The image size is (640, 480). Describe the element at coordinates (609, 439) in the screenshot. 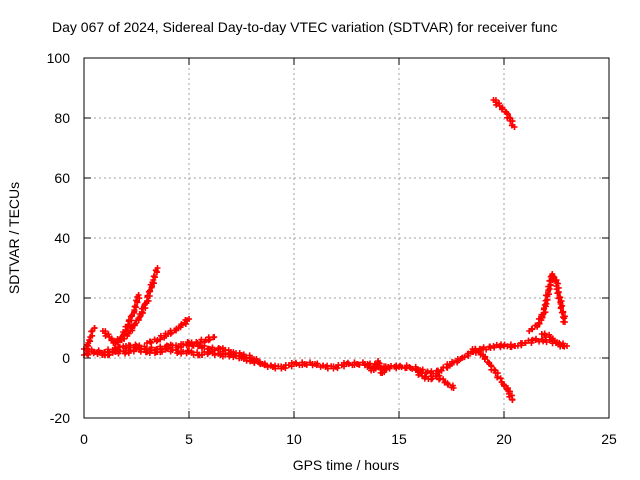

I see `x-tick-label: 25` at that location.